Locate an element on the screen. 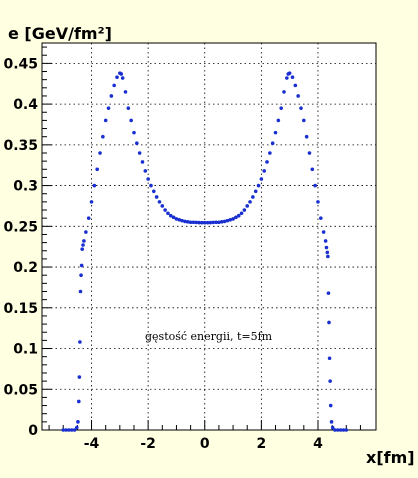 This screenshot has width=418, height=478. y-tick-label: 0.4 is located at coordinates (25, 105).